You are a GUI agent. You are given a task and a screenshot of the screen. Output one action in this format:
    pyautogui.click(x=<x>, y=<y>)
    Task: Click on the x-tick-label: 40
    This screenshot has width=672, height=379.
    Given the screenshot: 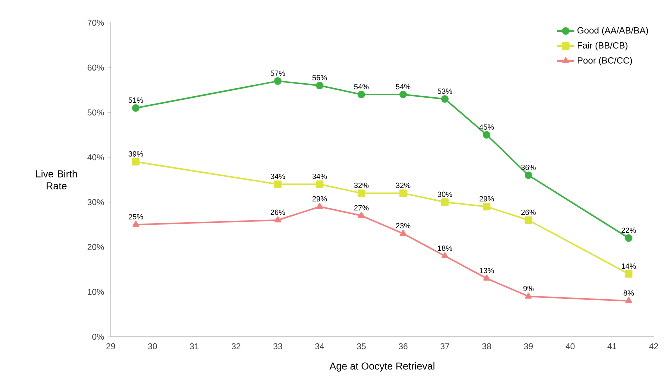 What is the action you would take?
    pyautogui.click(x=570, y=347)
    